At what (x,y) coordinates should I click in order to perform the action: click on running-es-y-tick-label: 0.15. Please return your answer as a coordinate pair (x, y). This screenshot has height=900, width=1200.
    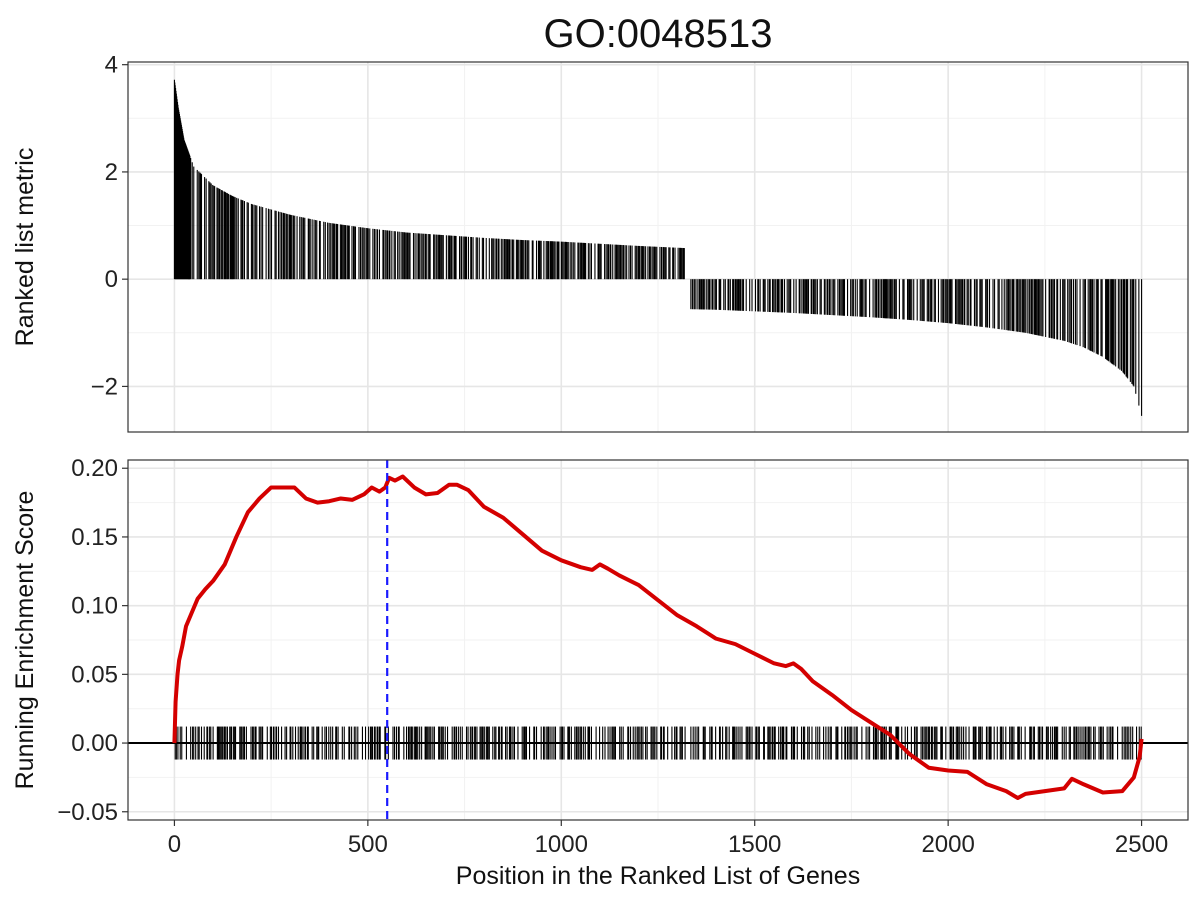
    Looking at the image, I should click on (94, 537).